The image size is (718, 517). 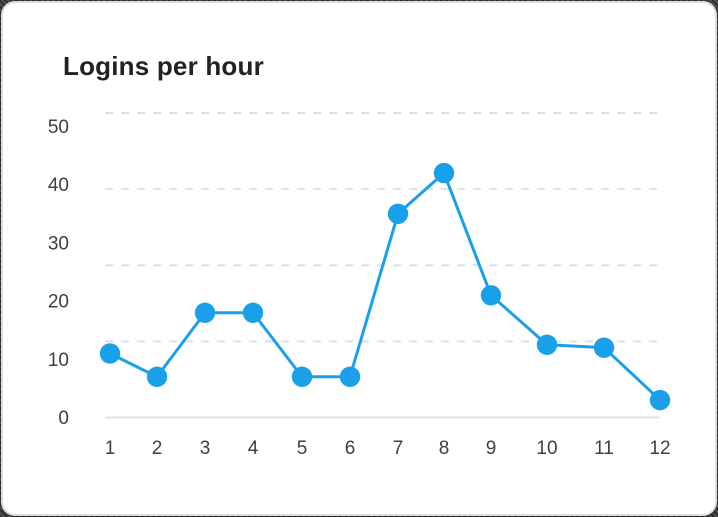 I want to click on x-tick-label: 5, so click(x=302, y=448).